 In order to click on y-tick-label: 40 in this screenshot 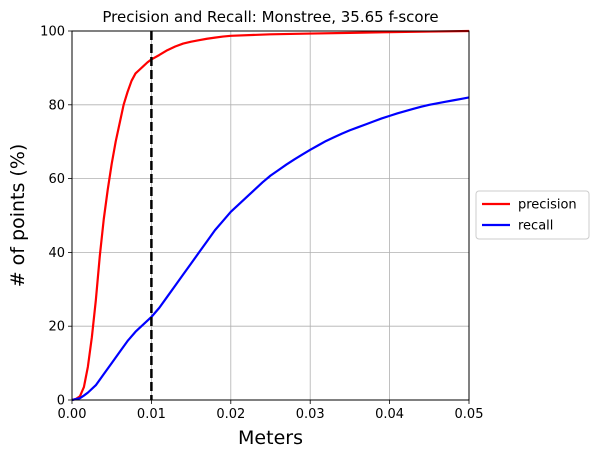, I will do `click(56, 253)`.